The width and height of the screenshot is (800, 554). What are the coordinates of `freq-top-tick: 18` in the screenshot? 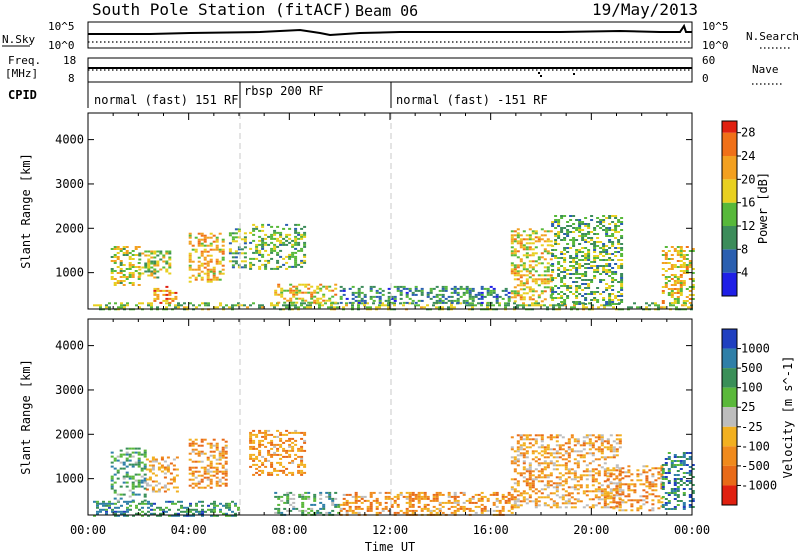 It's located at (69, 60).